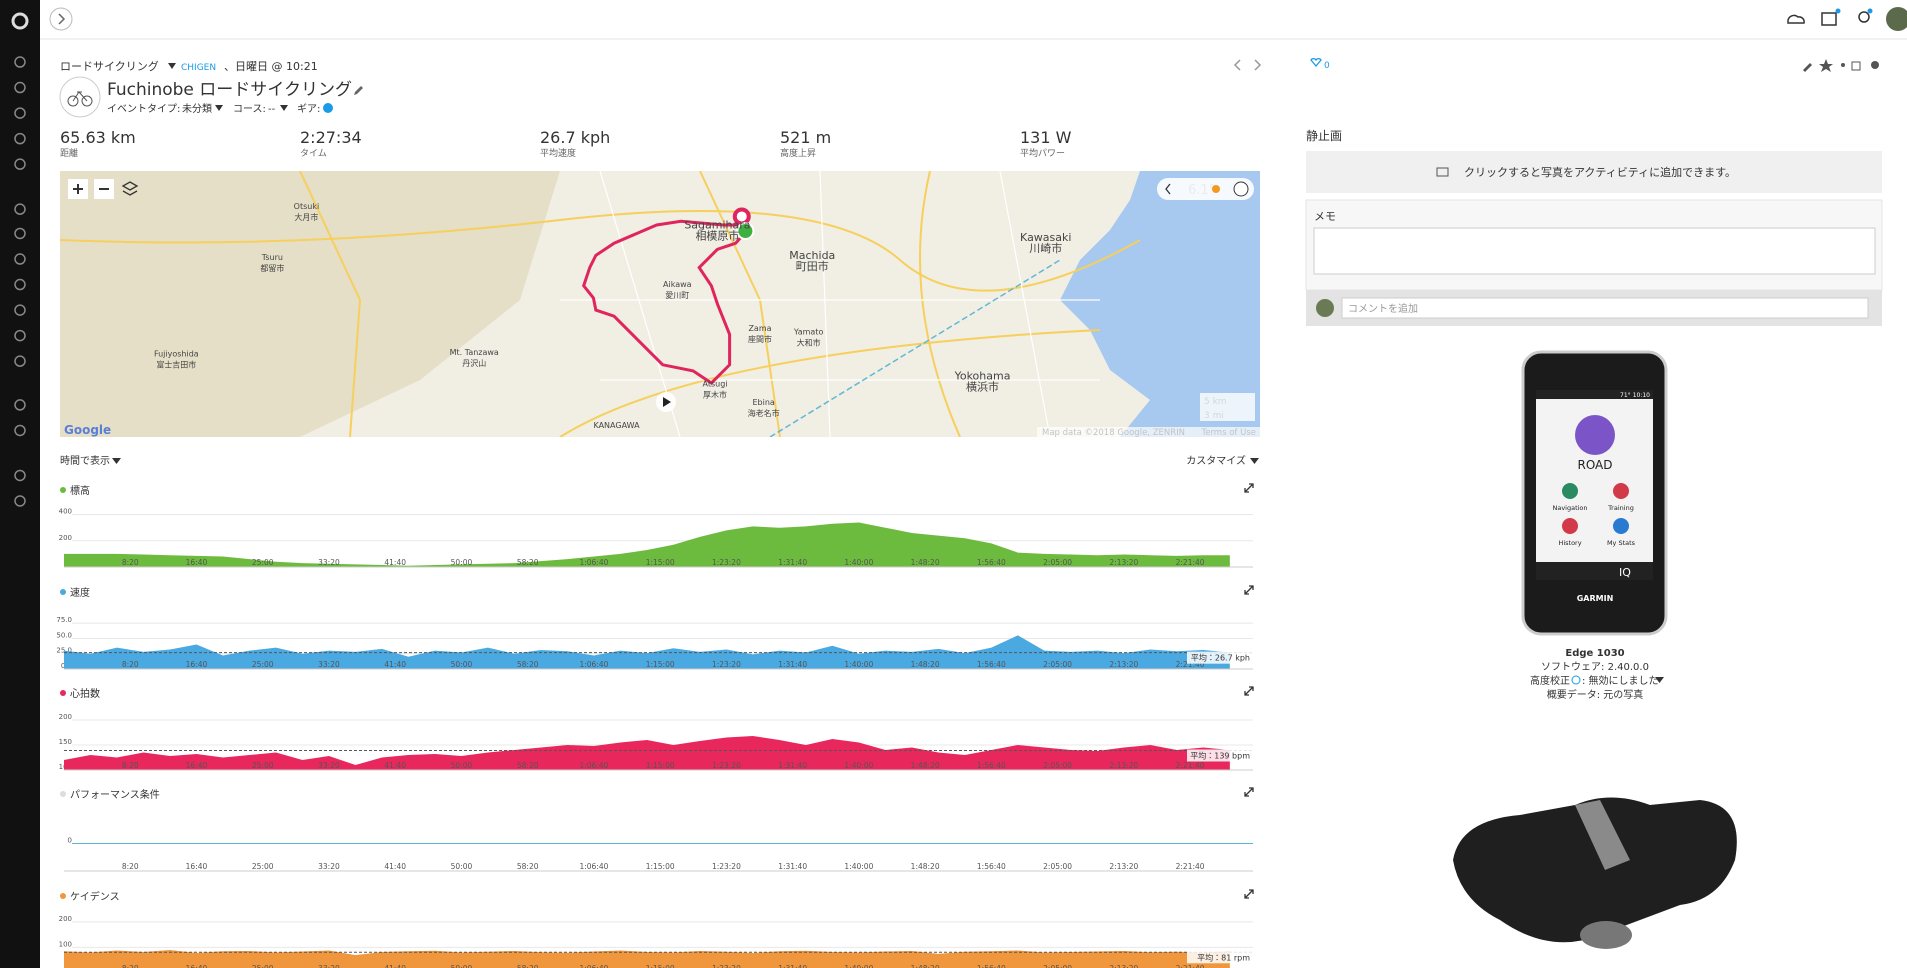 The height and width of the screenshot is (968, 1907). I want to click on settings, so click(1875, 65).